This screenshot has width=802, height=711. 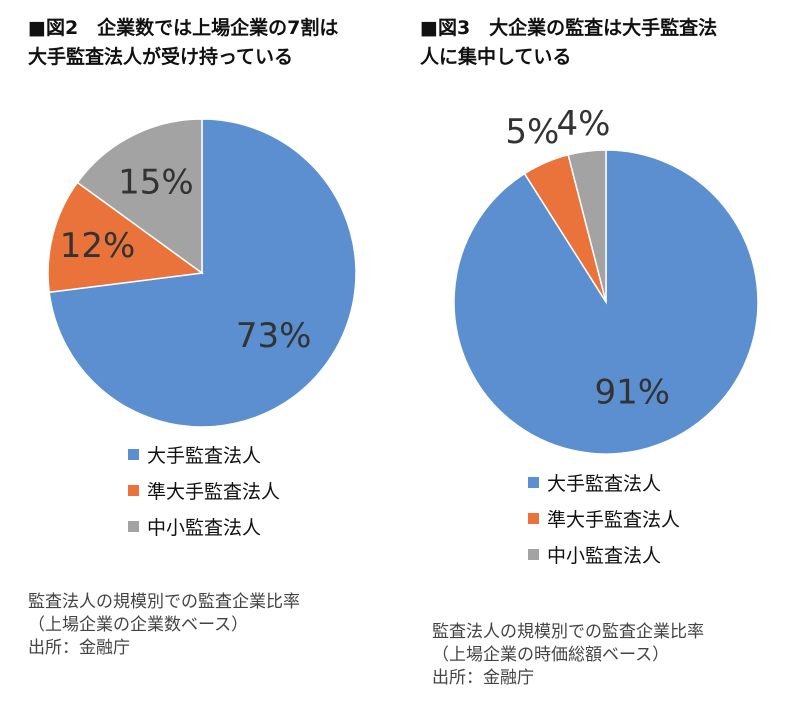 I want to click on slice-label-large: 73%, so click(x=274, y=336).